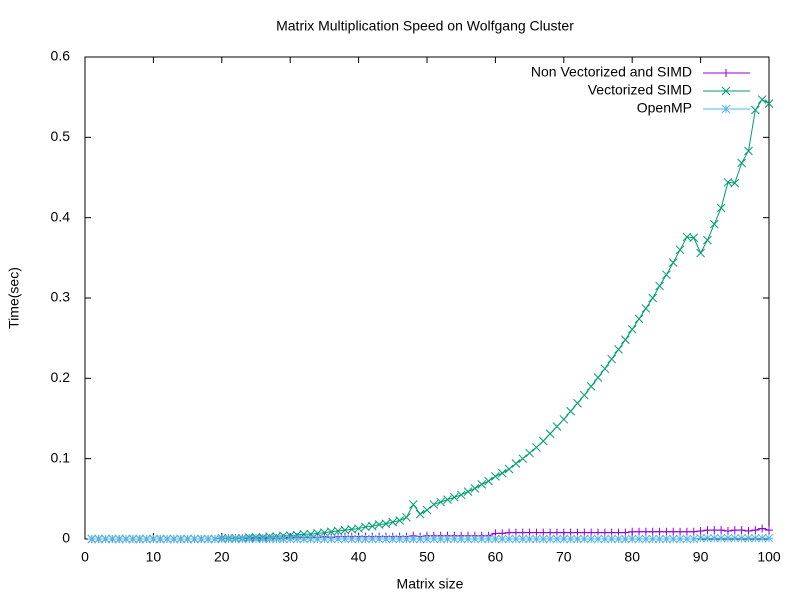 This screenshot has height=605, width=800. Describe the element at coordinates (769, 557) in the screenshot. I see `x-tick-label: 100` at that location.